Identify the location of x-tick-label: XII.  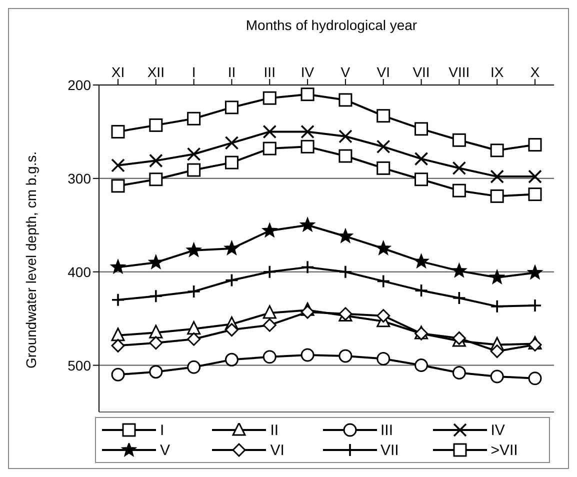
(155, 72).